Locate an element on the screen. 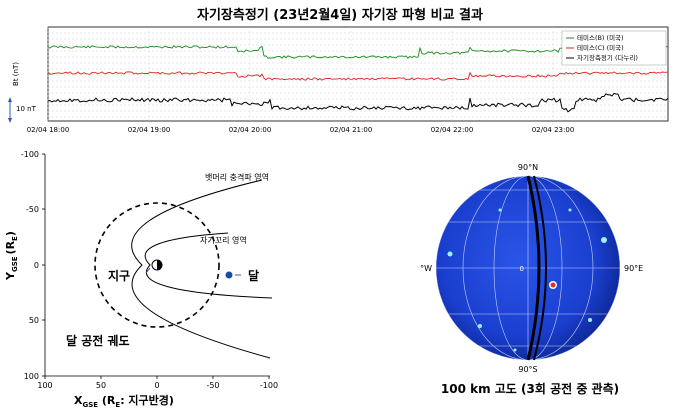 This screenshot has width=680, height=414. globe-north-label: 90°N is located at coordinates (528, 167).